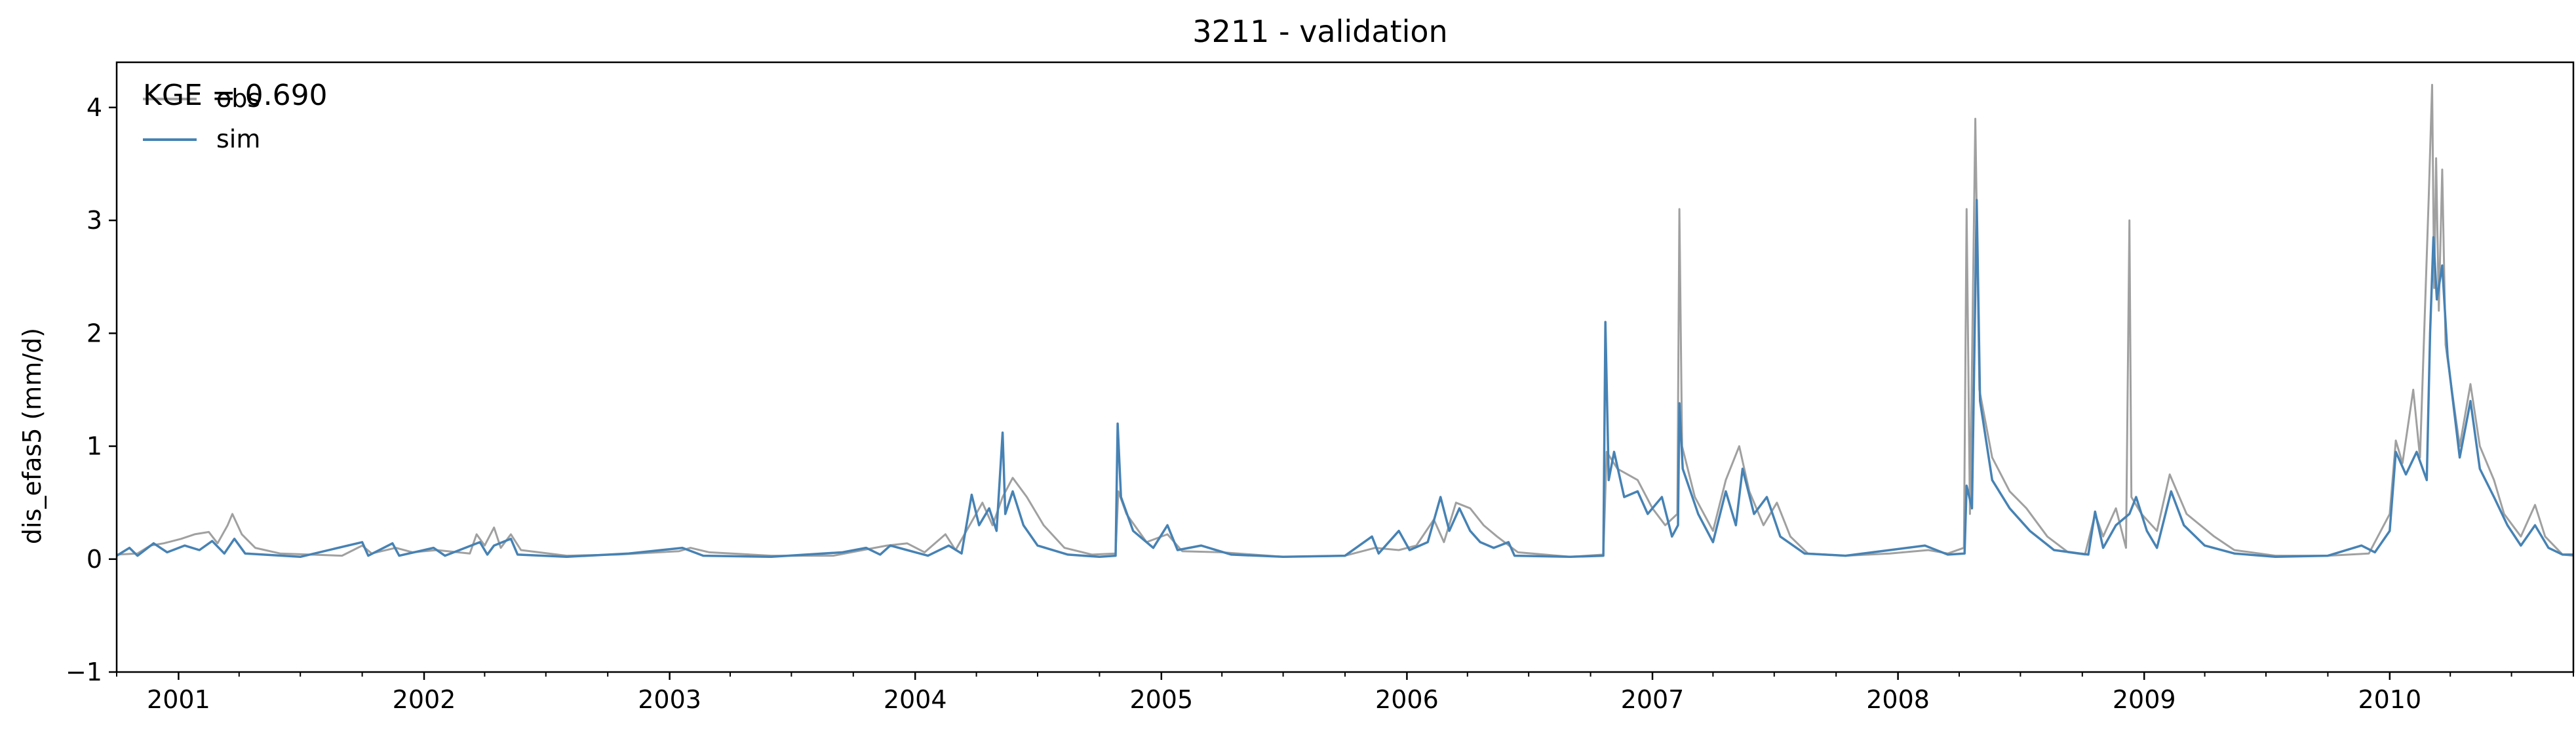 The width and height of the screenshot is (2576, 733). I want to click on x-tick-label: 2008, so click(1898, 699).